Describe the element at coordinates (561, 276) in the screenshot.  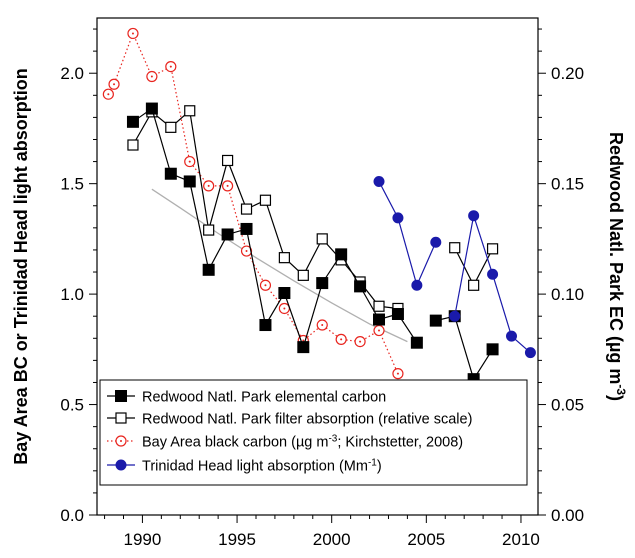
I see `y-right-axis: 0.00 0.05 0.10 0.15 0.20` at that location.